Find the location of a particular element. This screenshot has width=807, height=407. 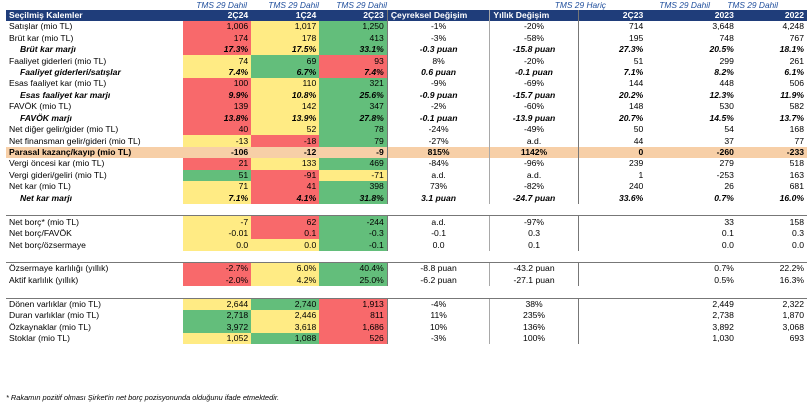

value-2022: 506 is located at coordinates (796, 83).